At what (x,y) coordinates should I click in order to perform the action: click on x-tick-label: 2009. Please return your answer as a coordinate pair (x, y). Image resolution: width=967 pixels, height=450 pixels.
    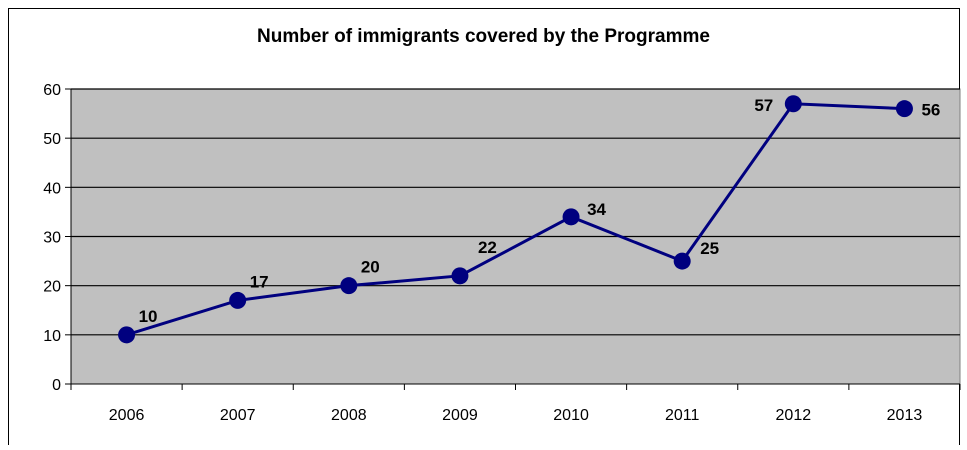
    Looking at the image, I should click on (460, 415).